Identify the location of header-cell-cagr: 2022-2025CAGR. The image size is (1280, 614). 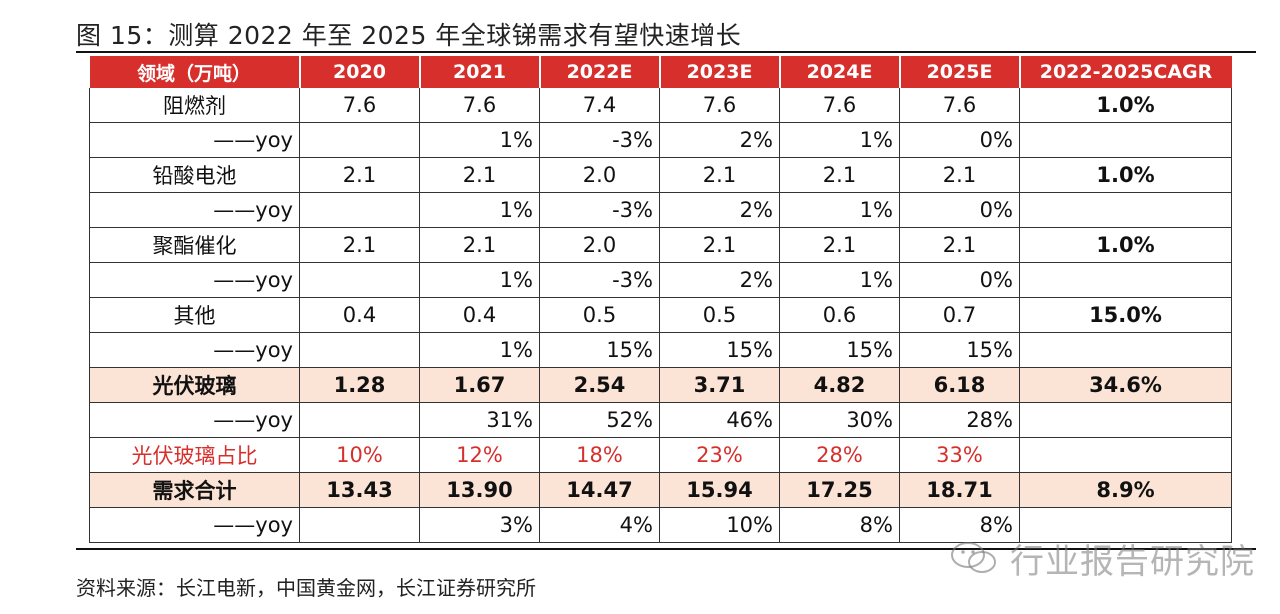
(1125, 72).